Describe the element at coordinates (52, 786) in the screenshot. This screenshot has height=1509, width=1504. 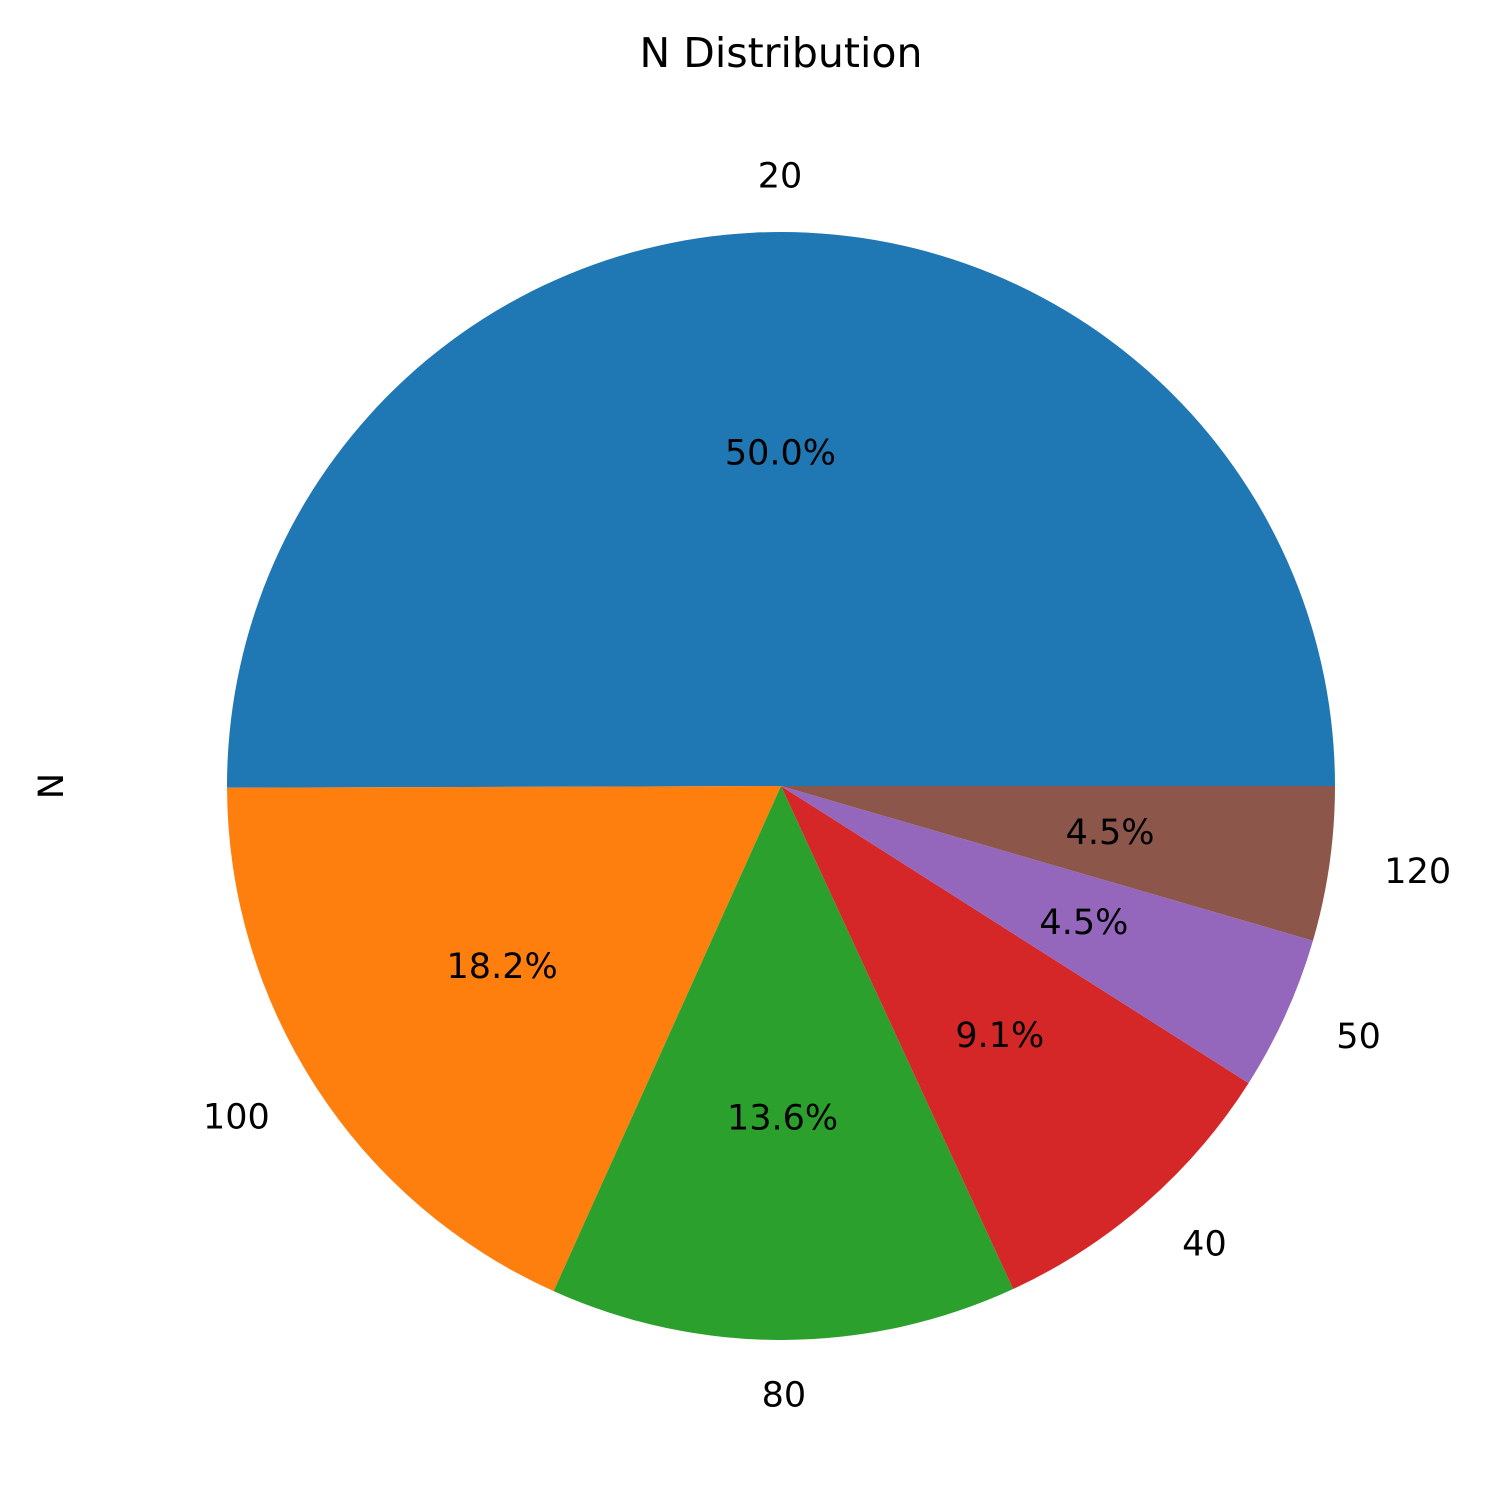
I see `y-axis-label: N` at that location.